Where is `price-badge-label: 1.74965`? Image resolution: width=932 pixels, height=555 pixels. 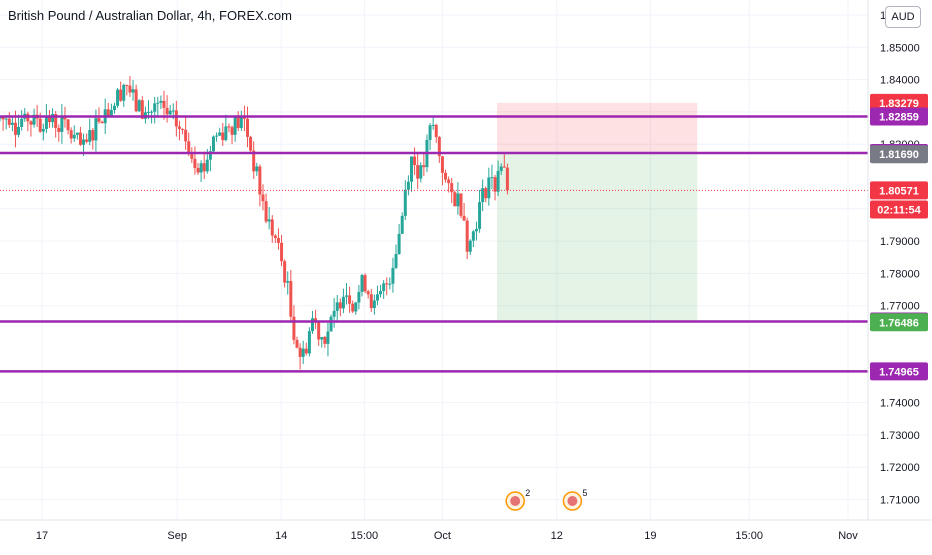 price-badge-label: 1.74965 is located at coordinates (899, 372).